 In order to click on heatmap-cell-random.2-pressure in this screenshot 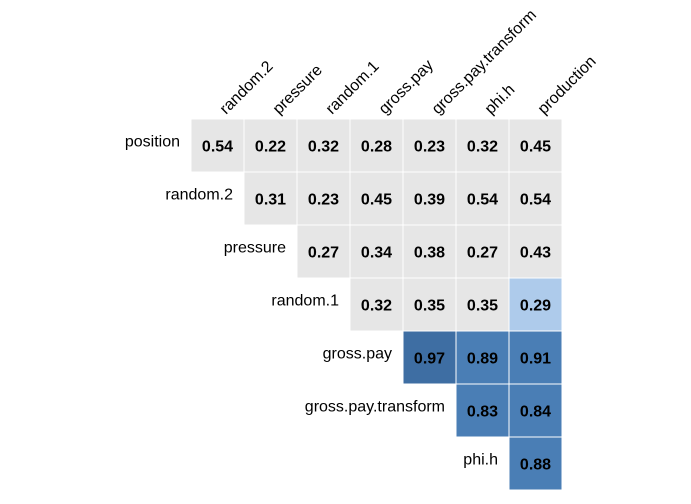, I will do `click(270, 198)`.